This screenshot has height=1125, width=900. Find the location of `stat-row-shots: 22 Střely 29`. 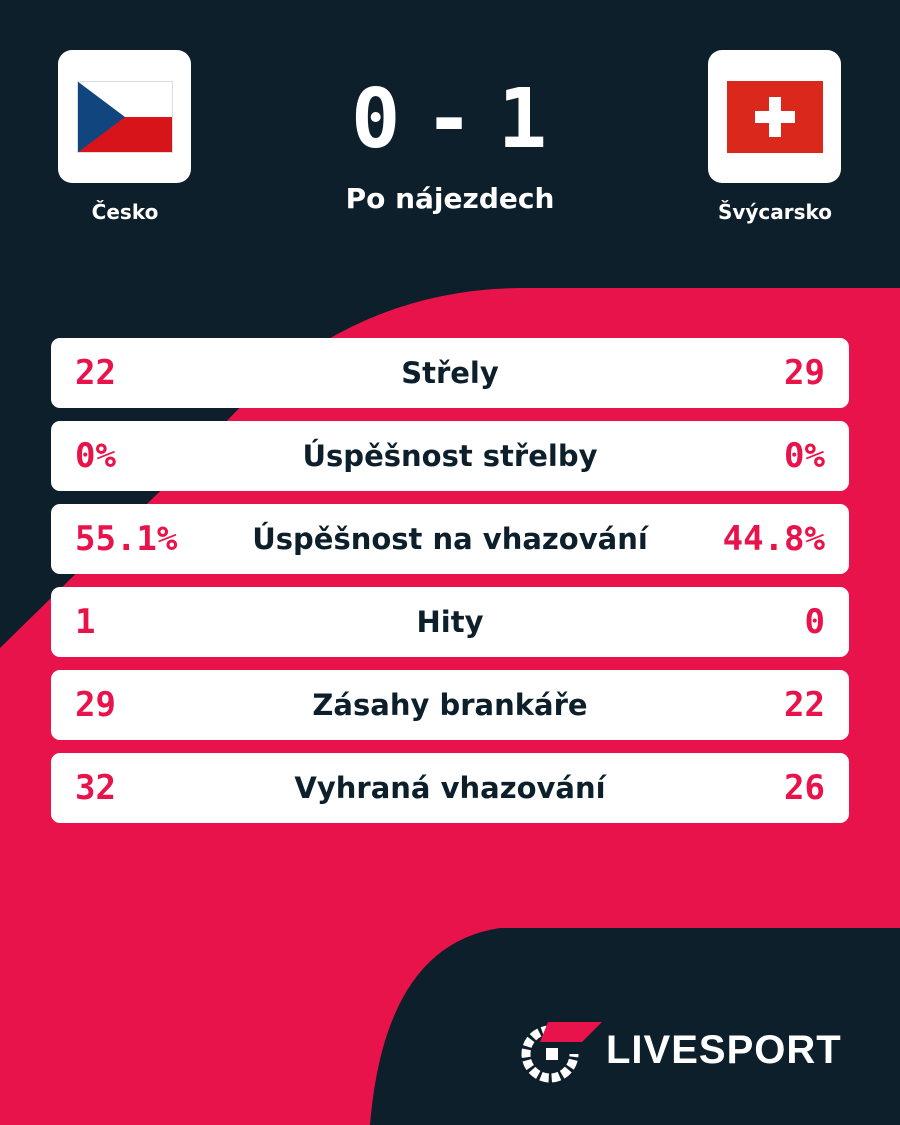

stat-row-shots: 22 Střely 29 is located at coordinates (450, 373).